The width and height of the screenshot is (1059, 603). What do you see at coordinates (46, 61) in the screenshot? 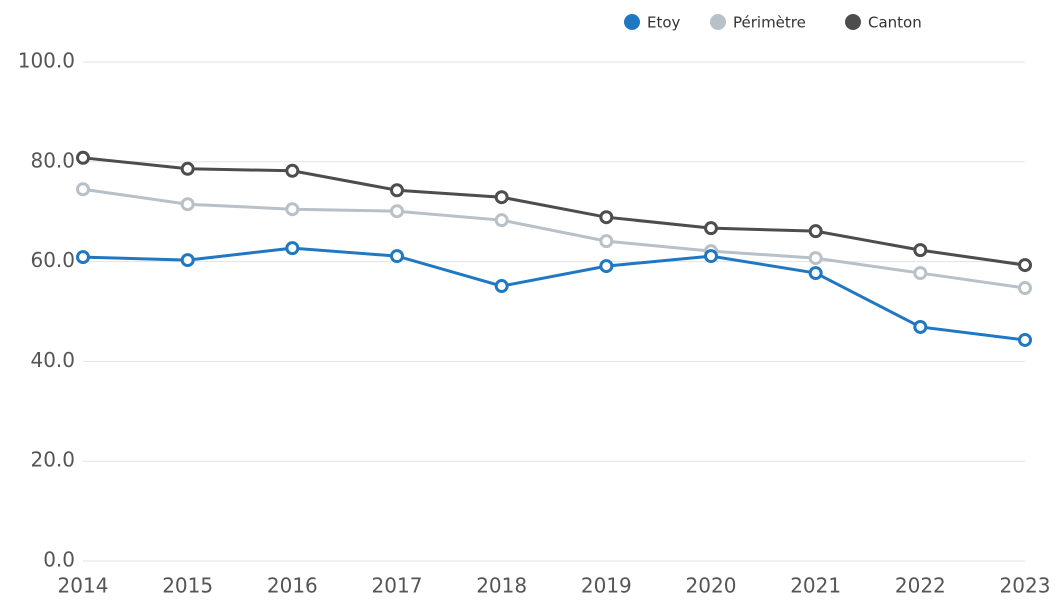
I see `y-tick-label: 100.0` at bounding box center [46, 61].